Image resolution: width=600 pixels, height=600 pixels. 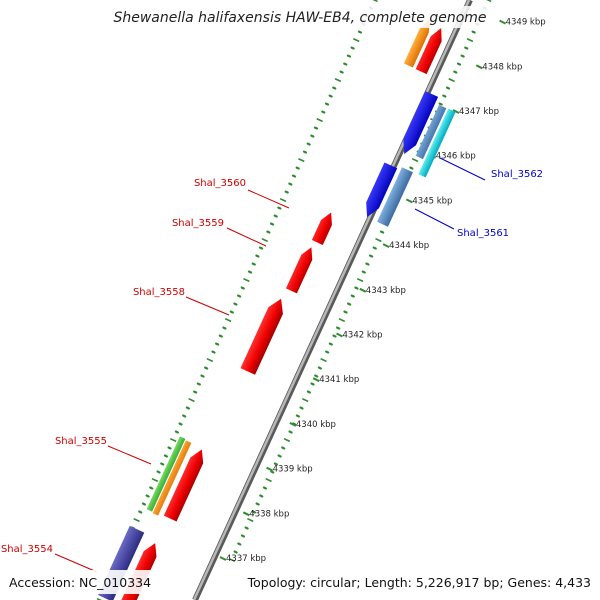 I want to click on gene-orange-top, so click(x=416, y=43).